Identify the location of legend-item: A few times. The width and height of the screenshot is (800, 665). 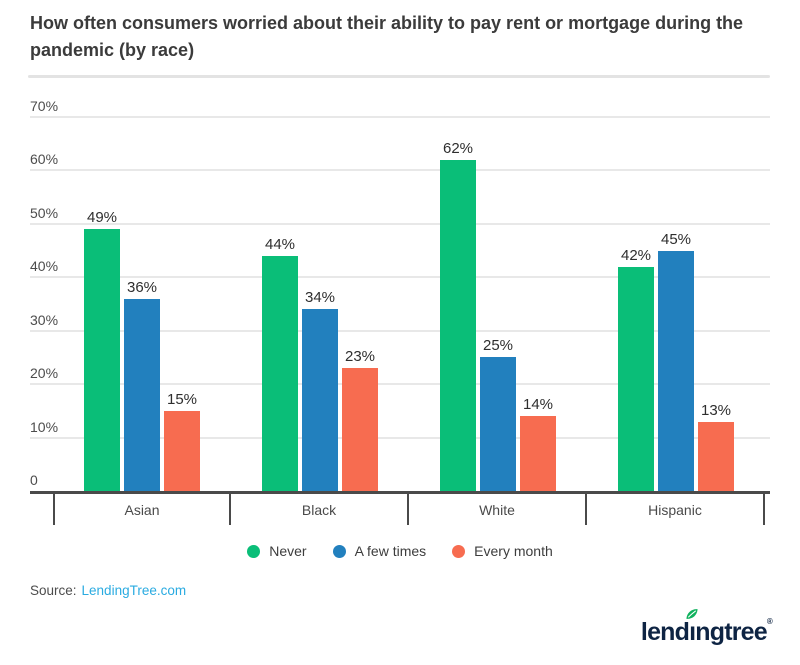
(379, 551).